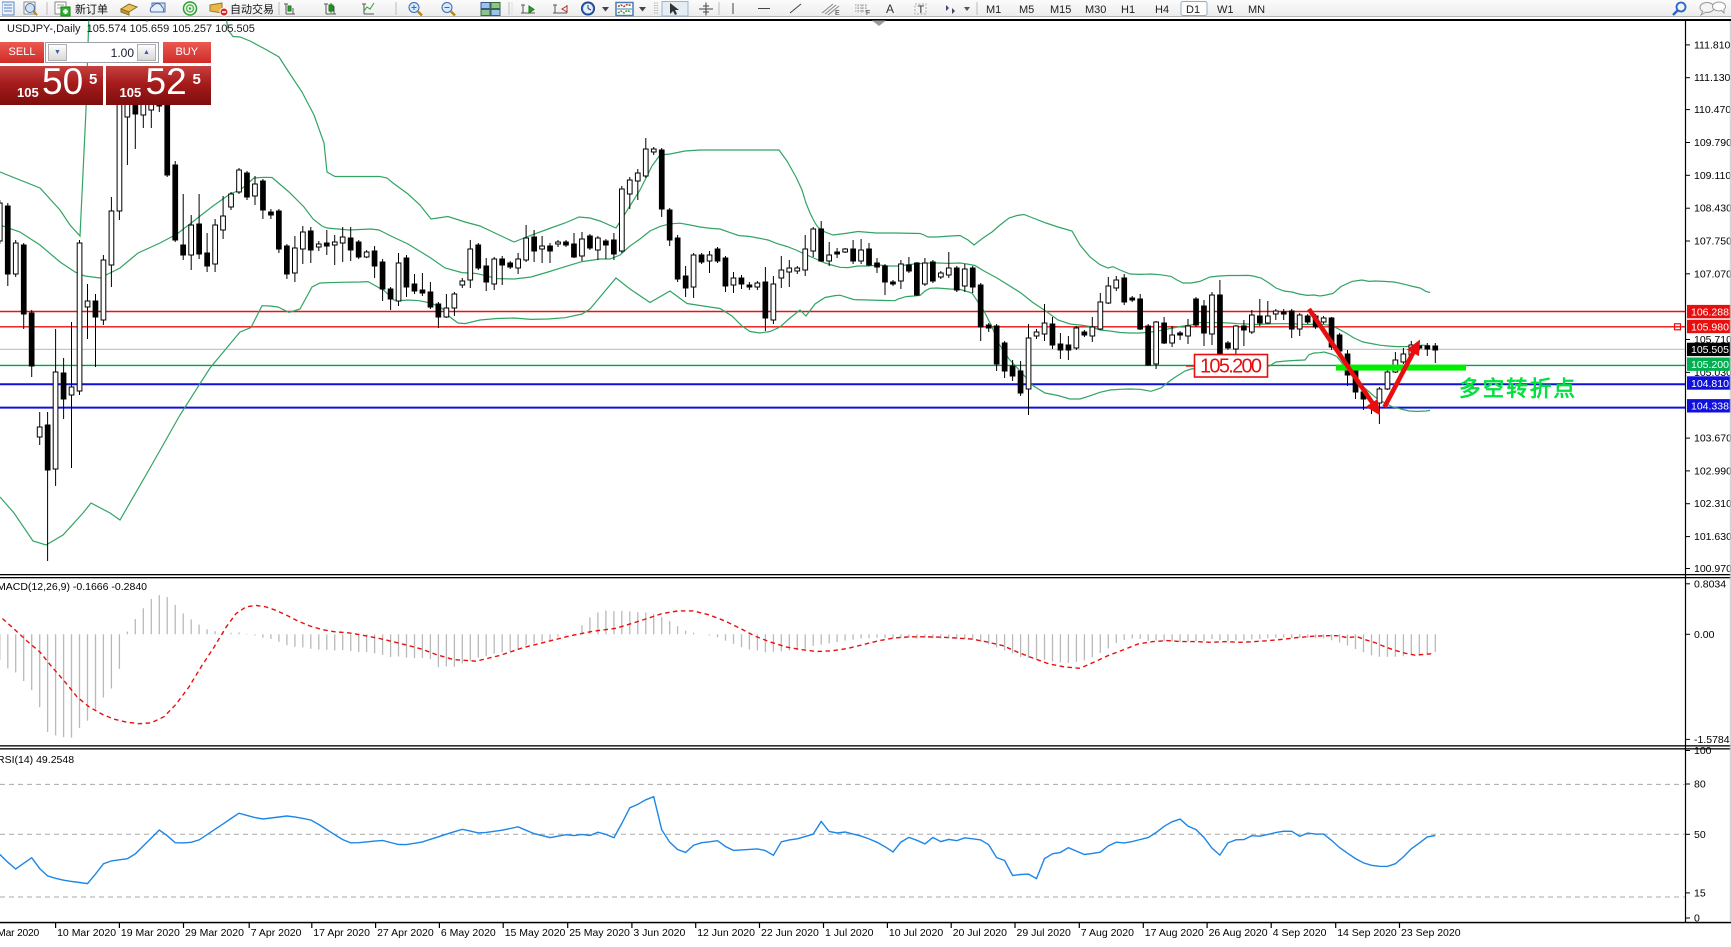 This screenshot has width=1731, height=947. Describe the element at coordinates (37, 760) in the screenshot. I see `svg-text: RSI(14) 49.2548` at that location.